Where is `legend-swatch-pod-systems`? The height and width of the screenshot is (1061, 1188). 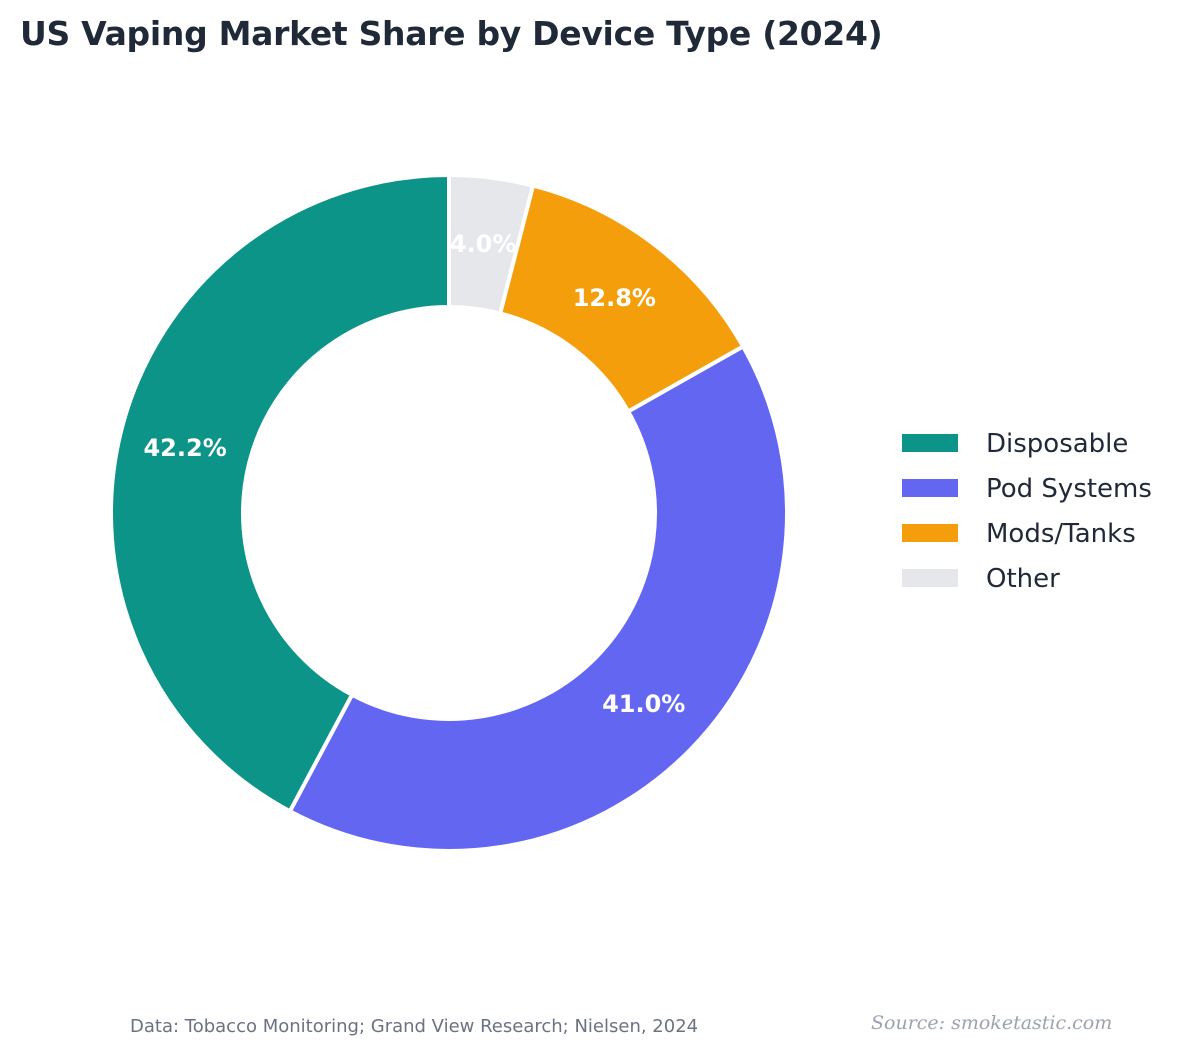
legend-swatch-pod-systems is located at coordinates (930, 488).